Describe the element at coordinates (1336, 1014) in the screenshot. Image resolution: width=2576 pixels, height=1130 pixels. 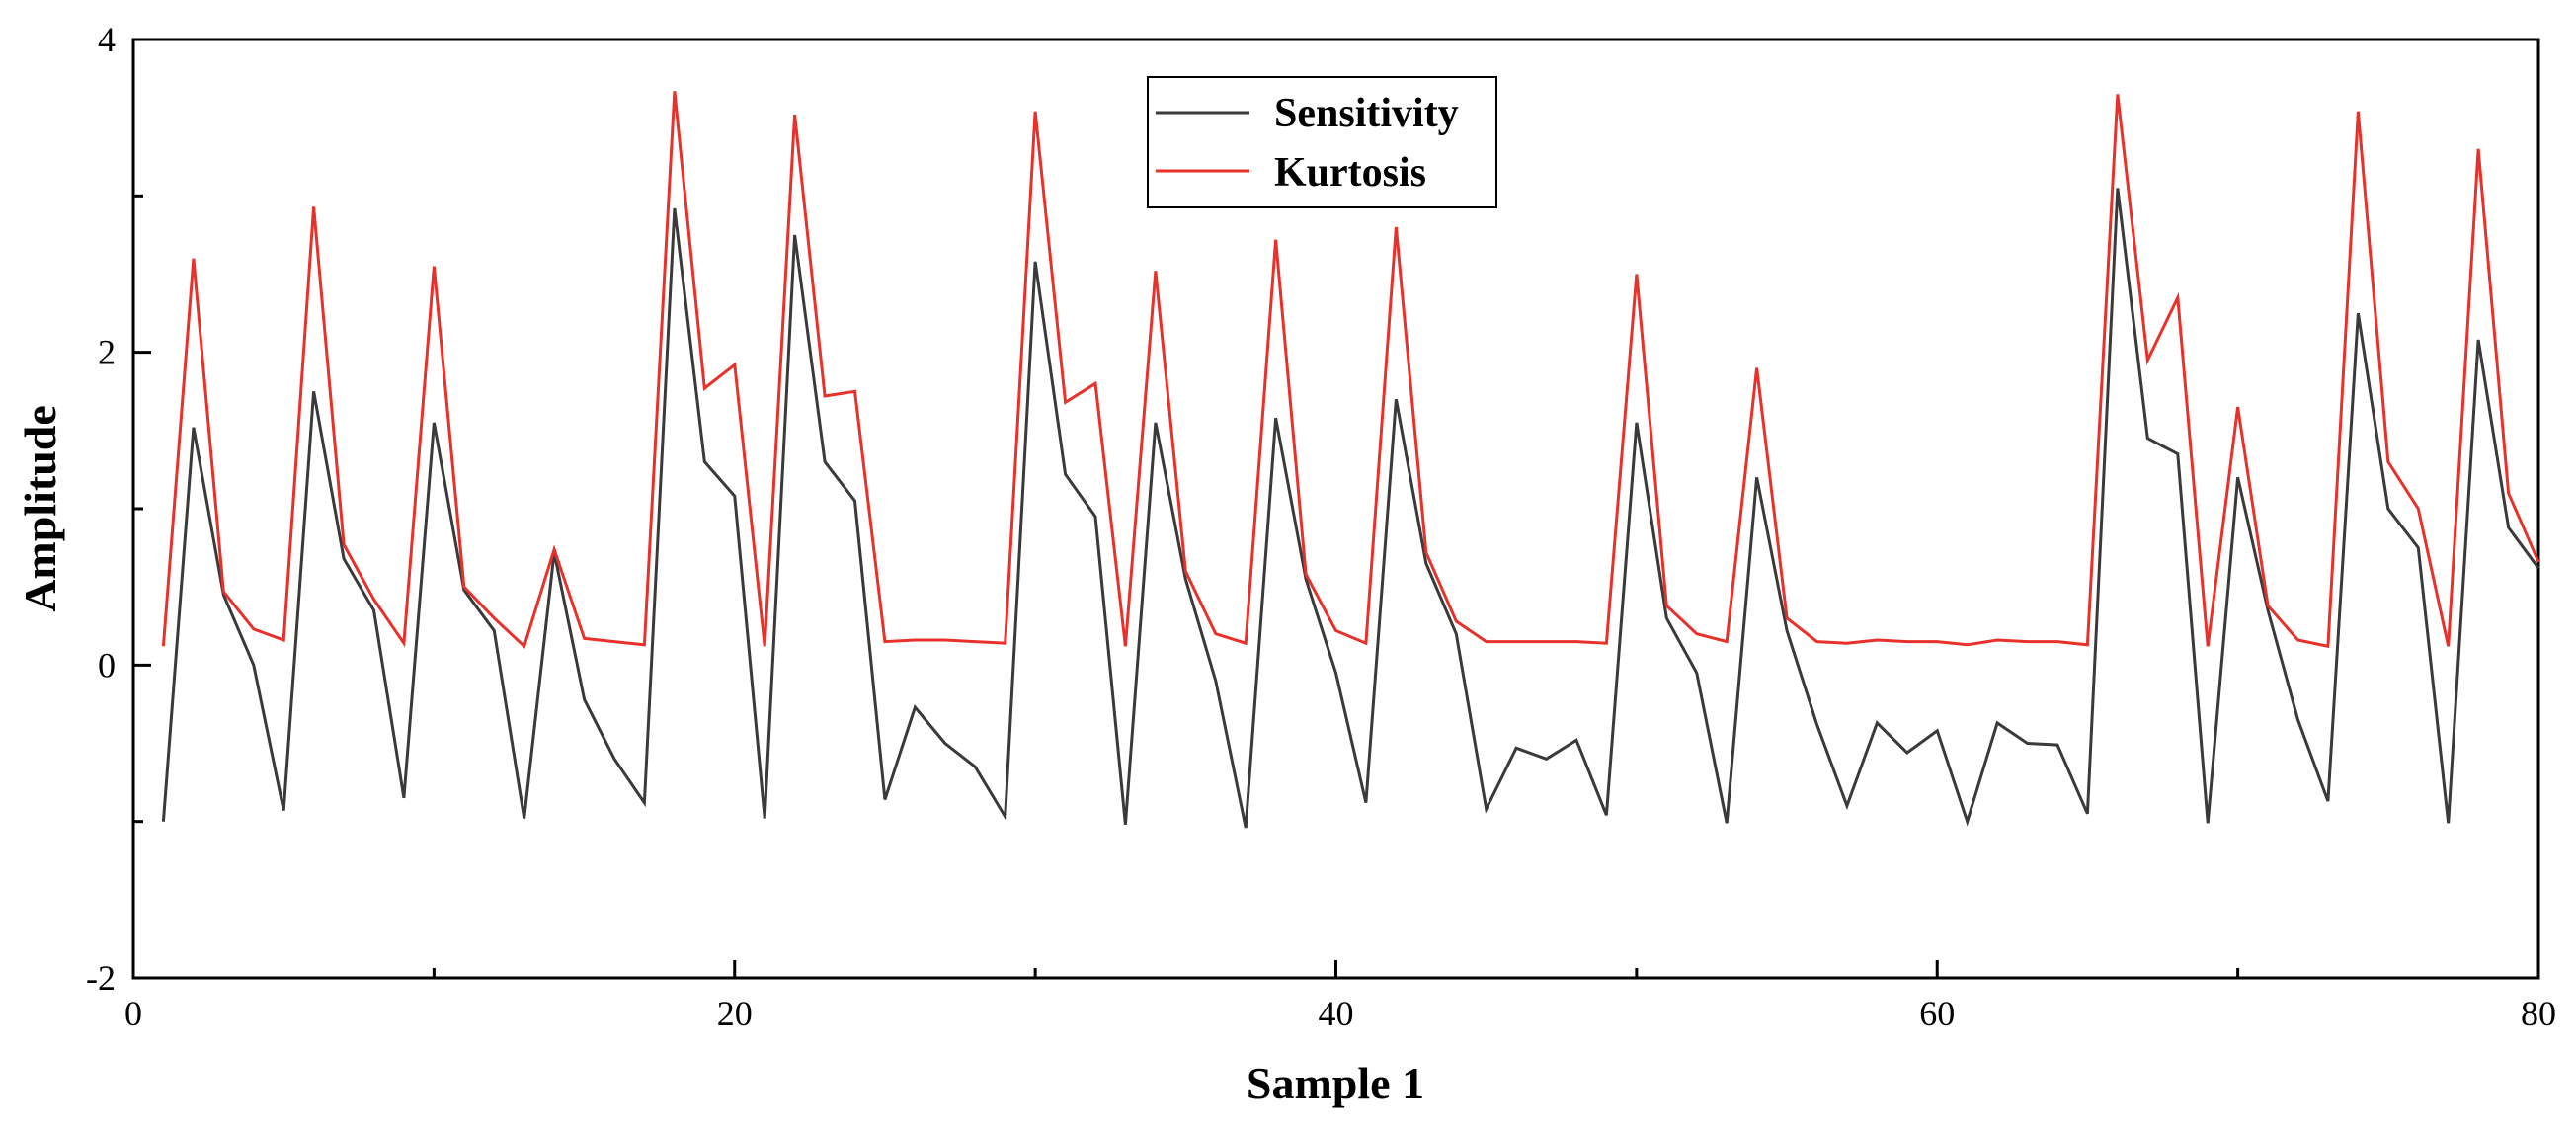
I see `x-tick-label: 40` at that location.